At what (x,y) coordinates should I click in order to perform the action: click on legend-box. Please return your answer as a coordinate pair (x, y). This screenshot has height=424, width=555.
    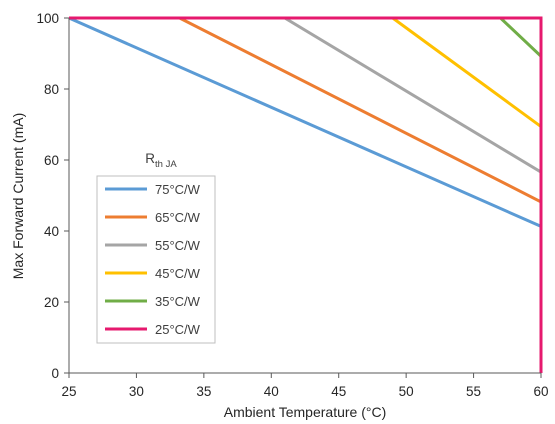
    Looking at the image, I should click on (156, 259).